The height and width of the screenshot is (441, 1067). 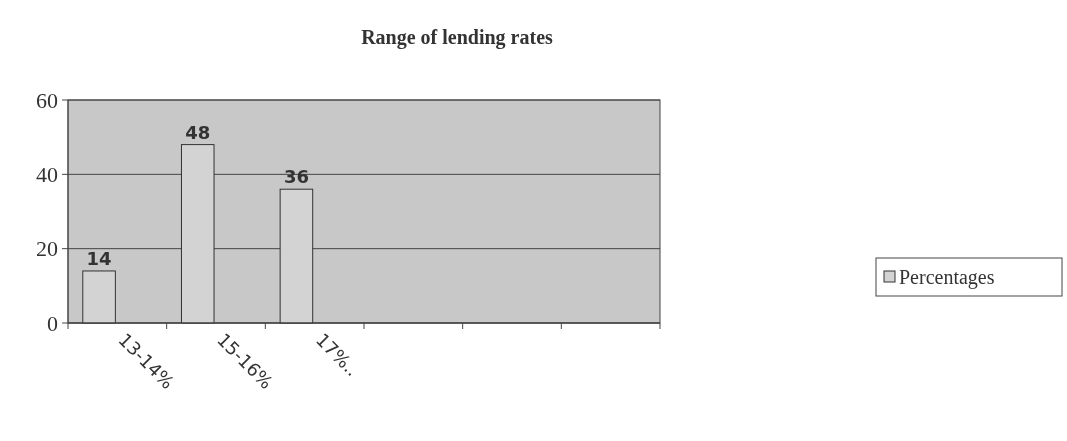 What do you see at coordinates (52, 323) in the screenshot?
I see `y-tick-label: 0` at bounding box center [52, 323].